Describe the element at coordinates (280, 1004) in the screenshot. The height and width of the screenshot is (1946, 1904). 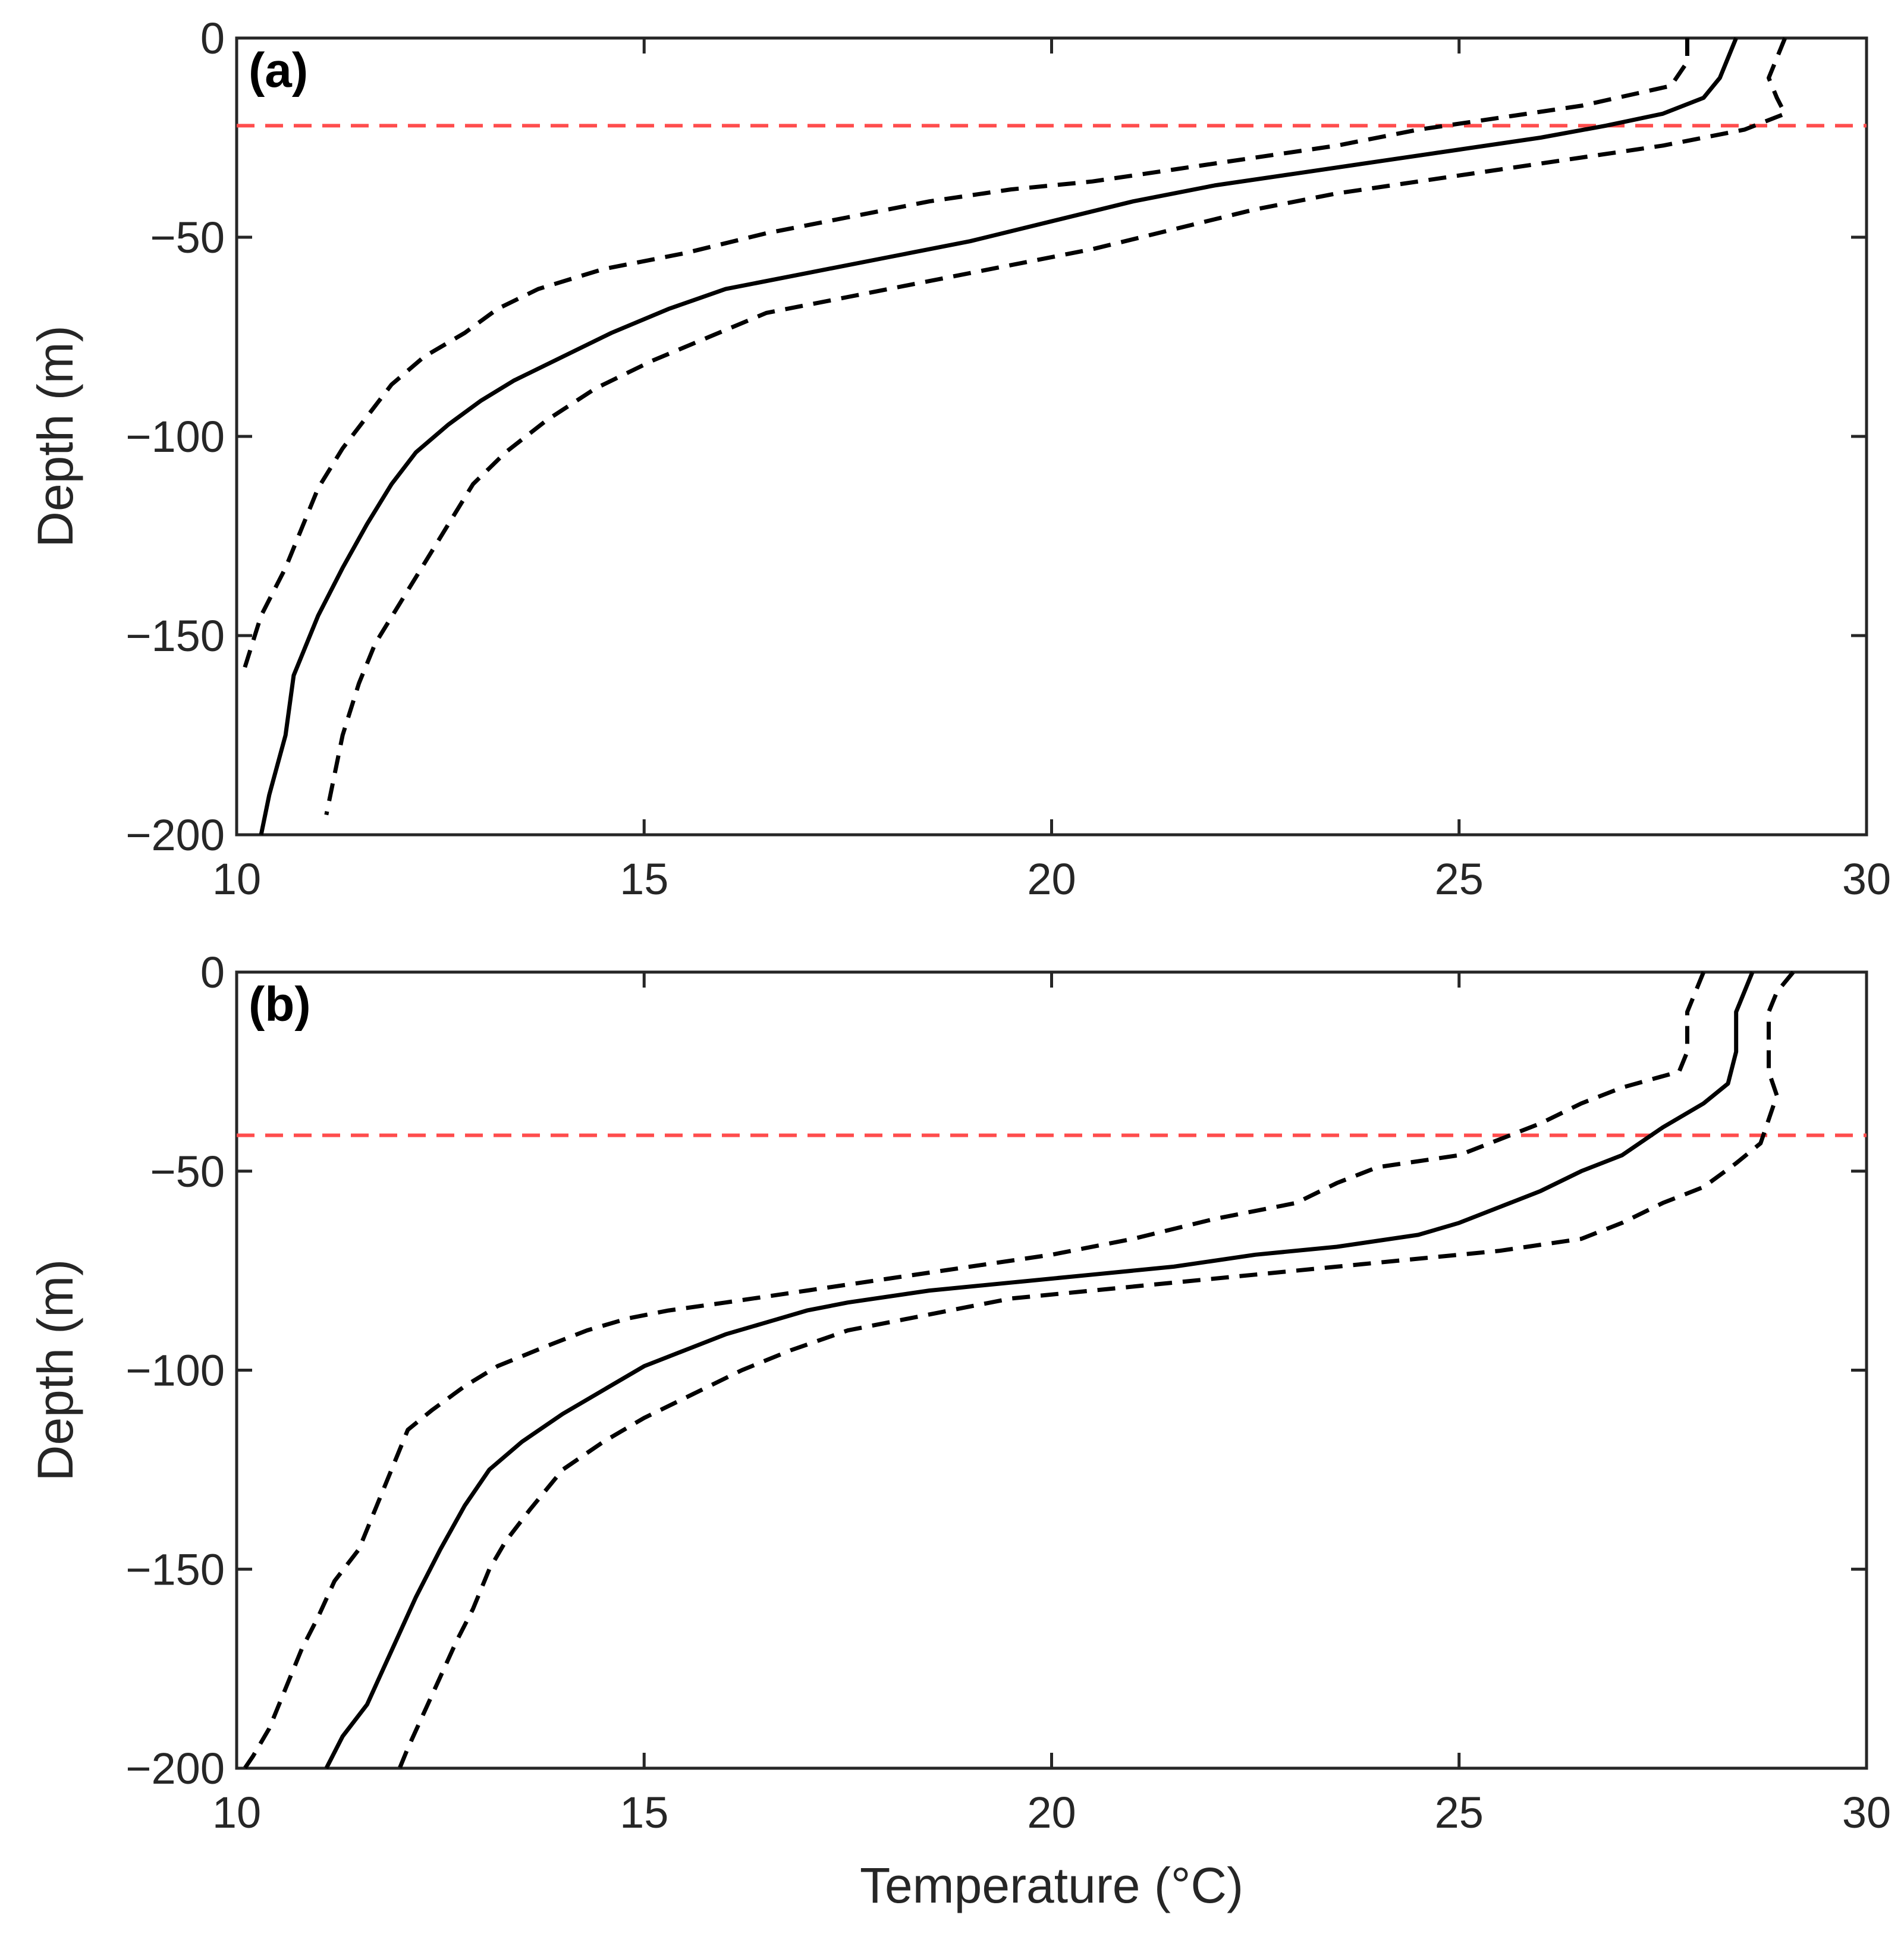
I see `panel-label: (b)` at that location.